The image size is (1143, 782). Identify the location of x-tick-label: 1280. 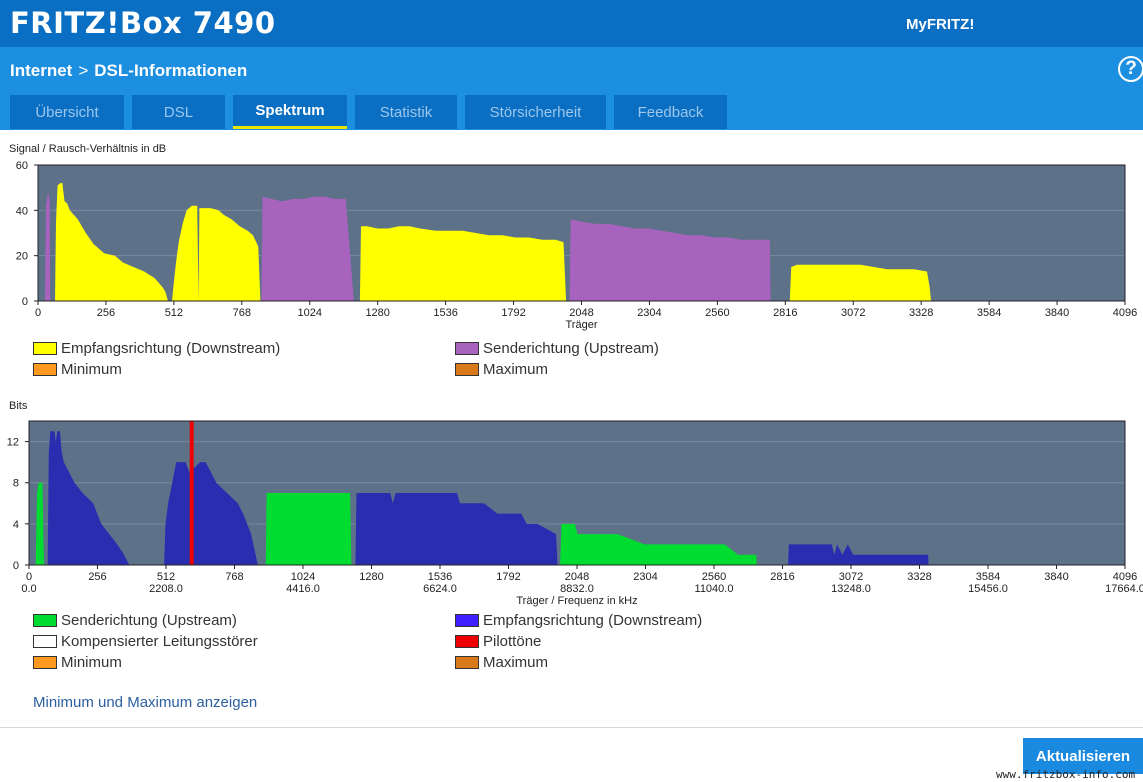
(371, 577).